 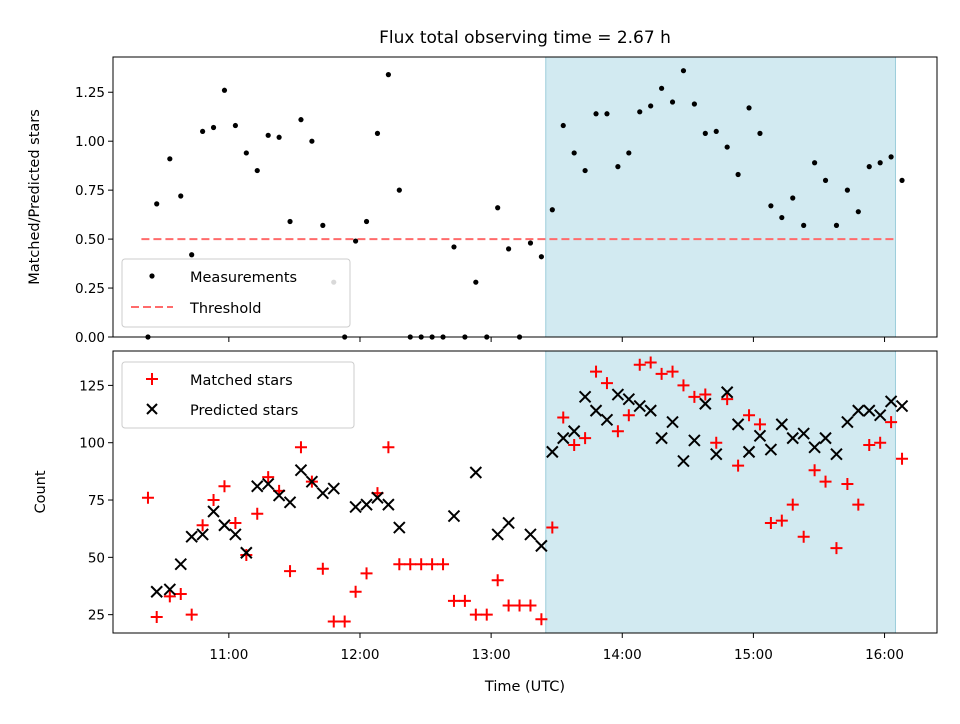 I want to click on y-tick-label: 125, so click(x=92, y=386).